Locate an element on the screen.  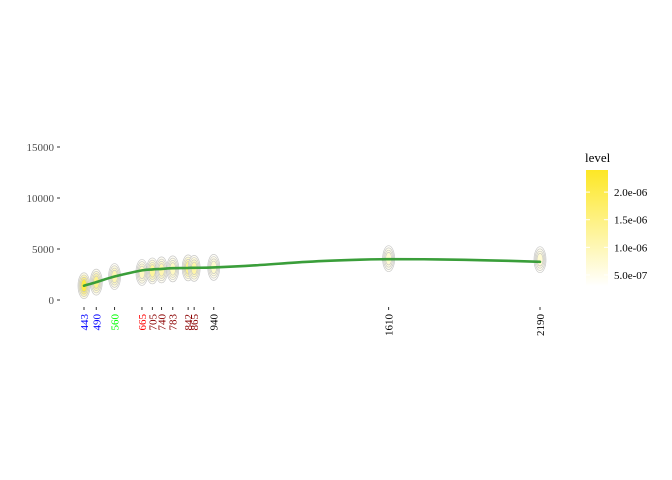
y-tick-label: 5000 is located at coordinates (43, 250).